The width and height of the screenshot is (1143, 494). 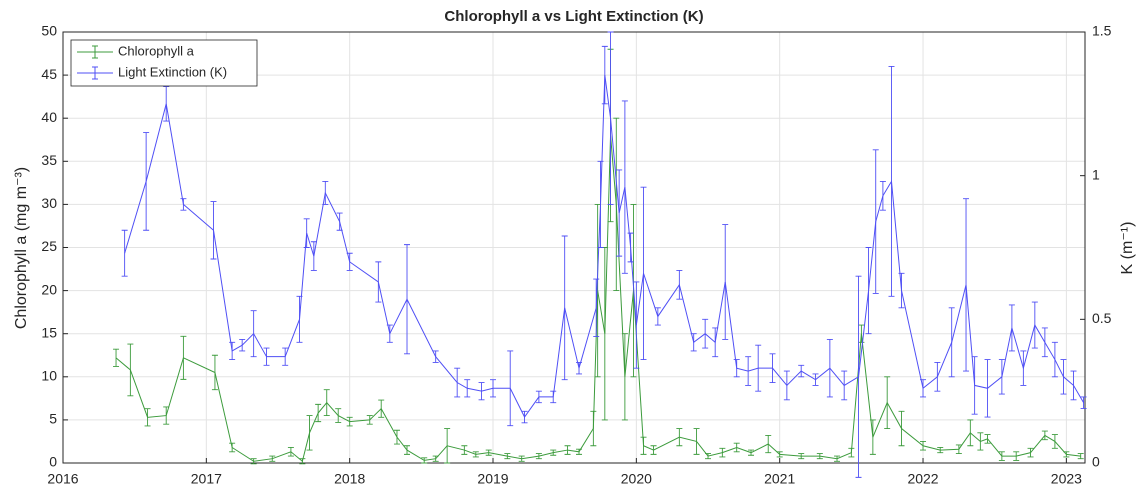 I want to click on y2-axis-label: K (m⁻¹), so click(x=1127, y=248).